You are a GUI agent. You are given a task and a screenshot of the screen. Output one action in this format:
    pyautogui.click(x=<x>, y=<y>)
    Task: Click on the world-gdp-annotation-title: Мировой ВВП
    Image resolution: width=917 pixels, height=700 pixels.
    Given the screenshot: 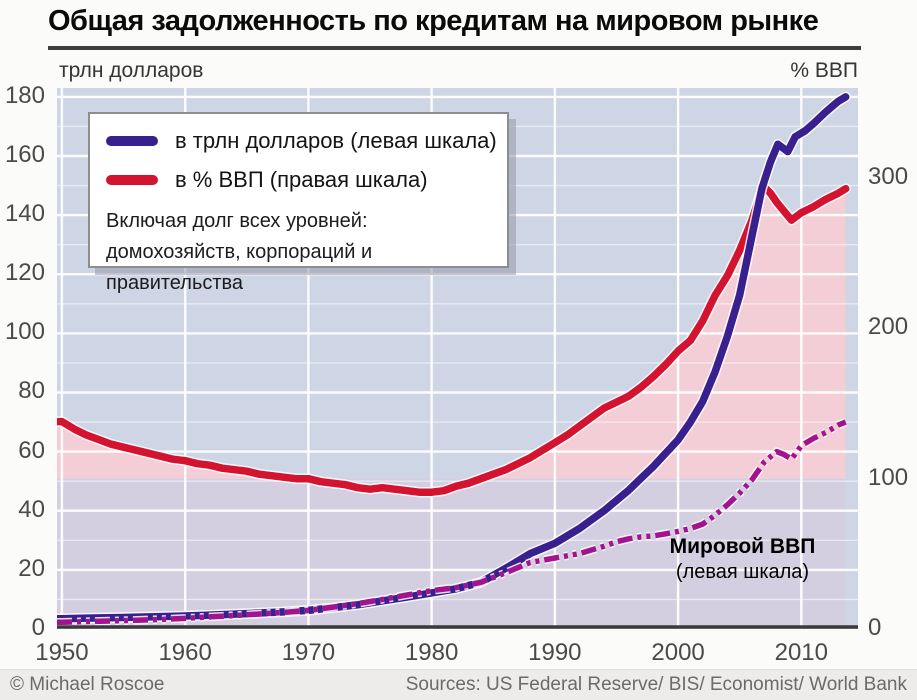 What is the action you would take?
    pyautogui.click(x=742, y=546)
    